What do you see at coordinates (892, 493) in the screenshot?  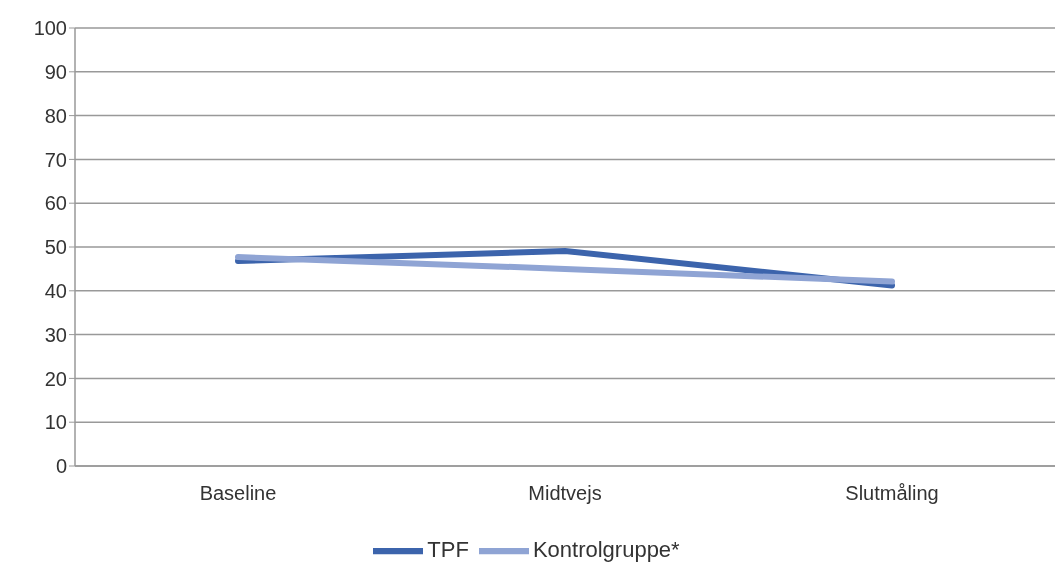 I see `x-tick-label: Slutmåling` at bounding box center [892, 493].